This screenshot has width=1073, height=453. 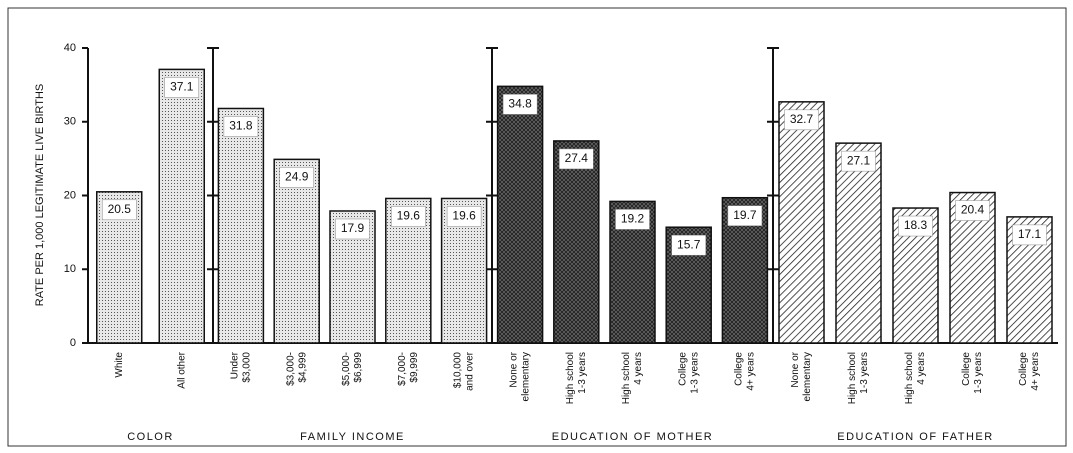 What do you see at coordinates (470, 371) in the screenshot?
I see `x-tick-label: and over` at bounding box center [470, 371].